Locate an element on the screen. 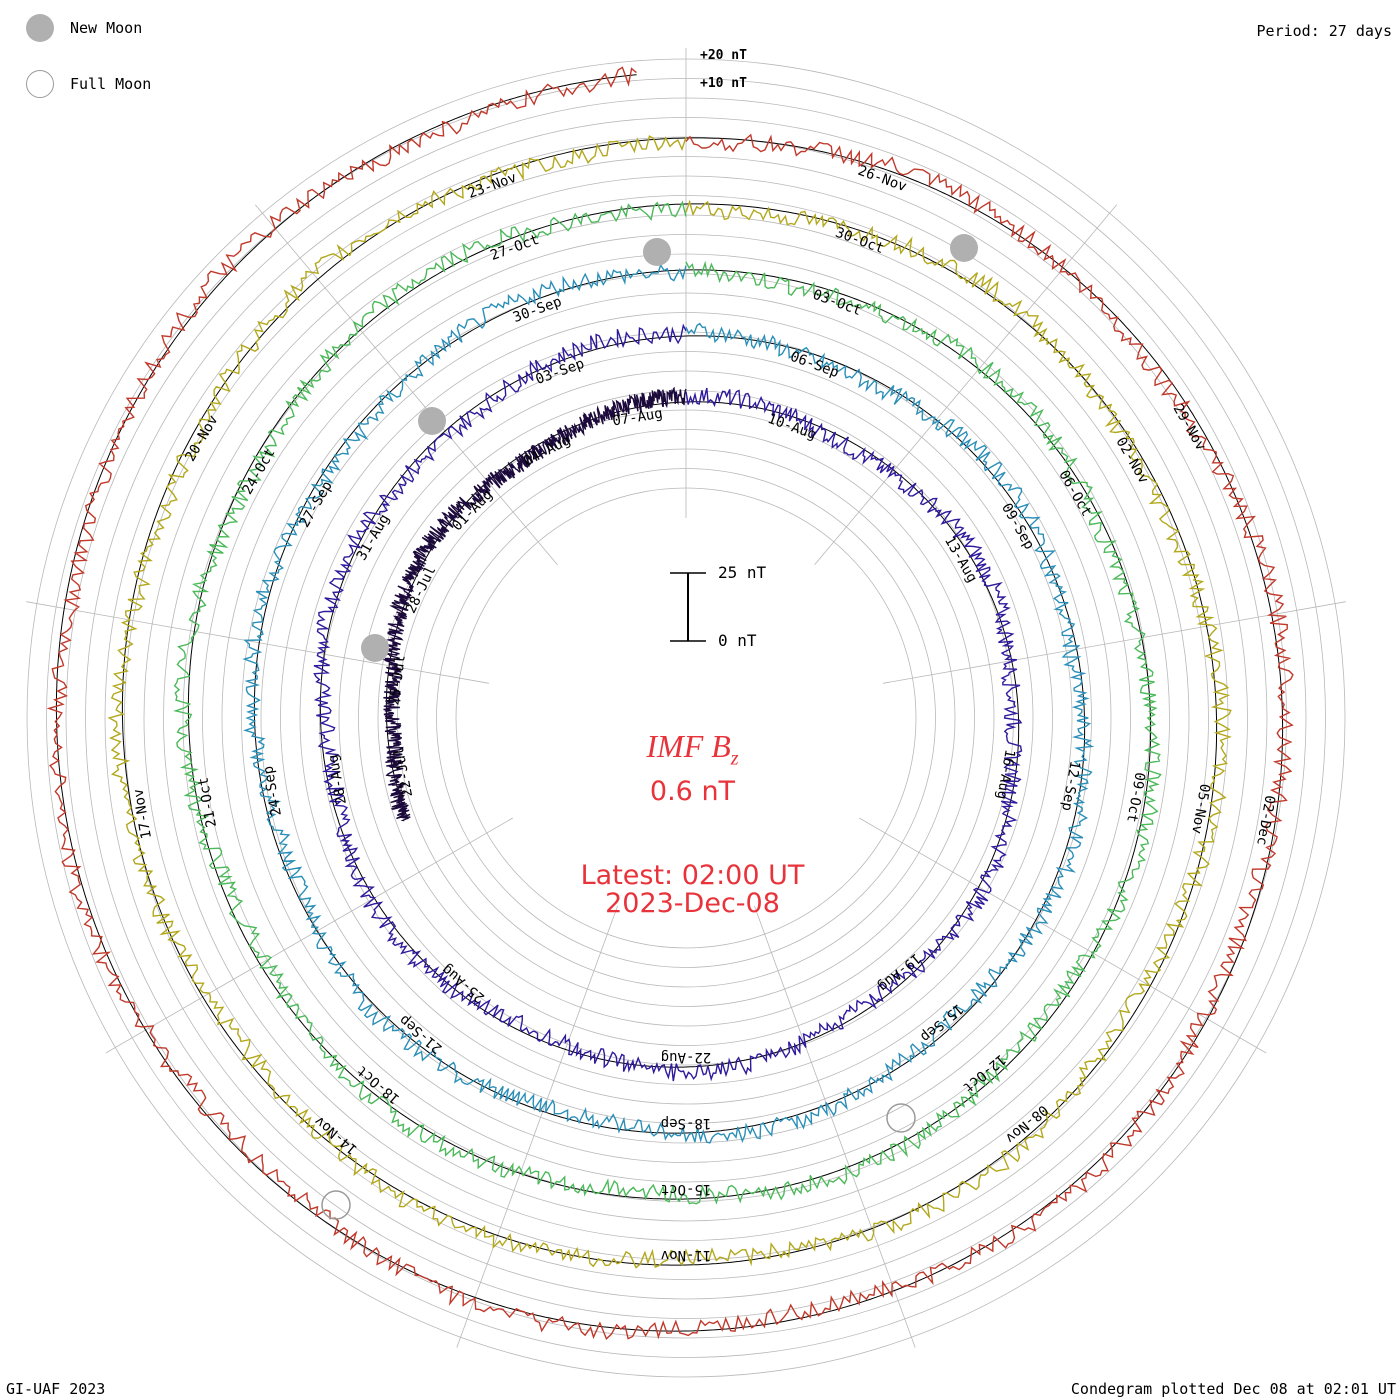  date-label: 30-Sep is located at coordinates (537, 310).